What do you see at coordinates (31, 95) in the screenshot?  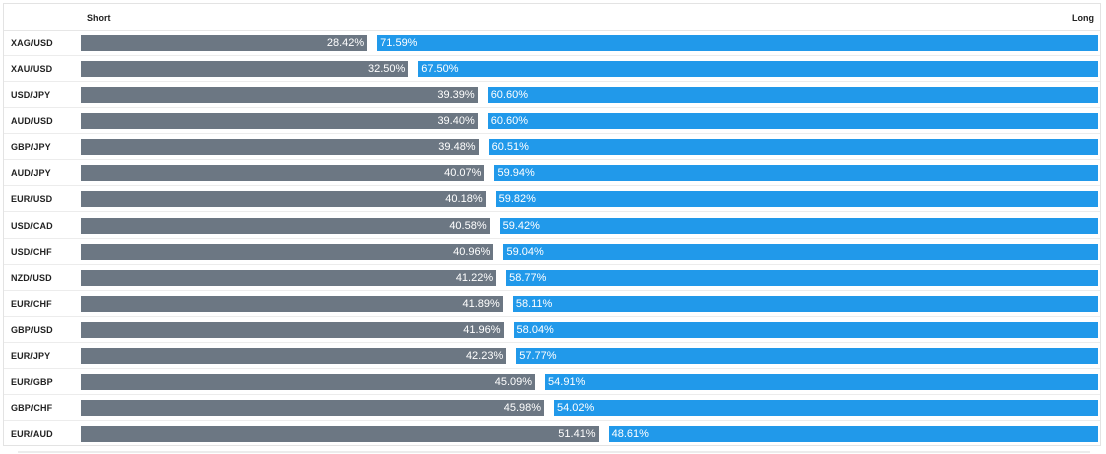 I see `pair-label: USD/JPY` at bounding box center [31, 95].